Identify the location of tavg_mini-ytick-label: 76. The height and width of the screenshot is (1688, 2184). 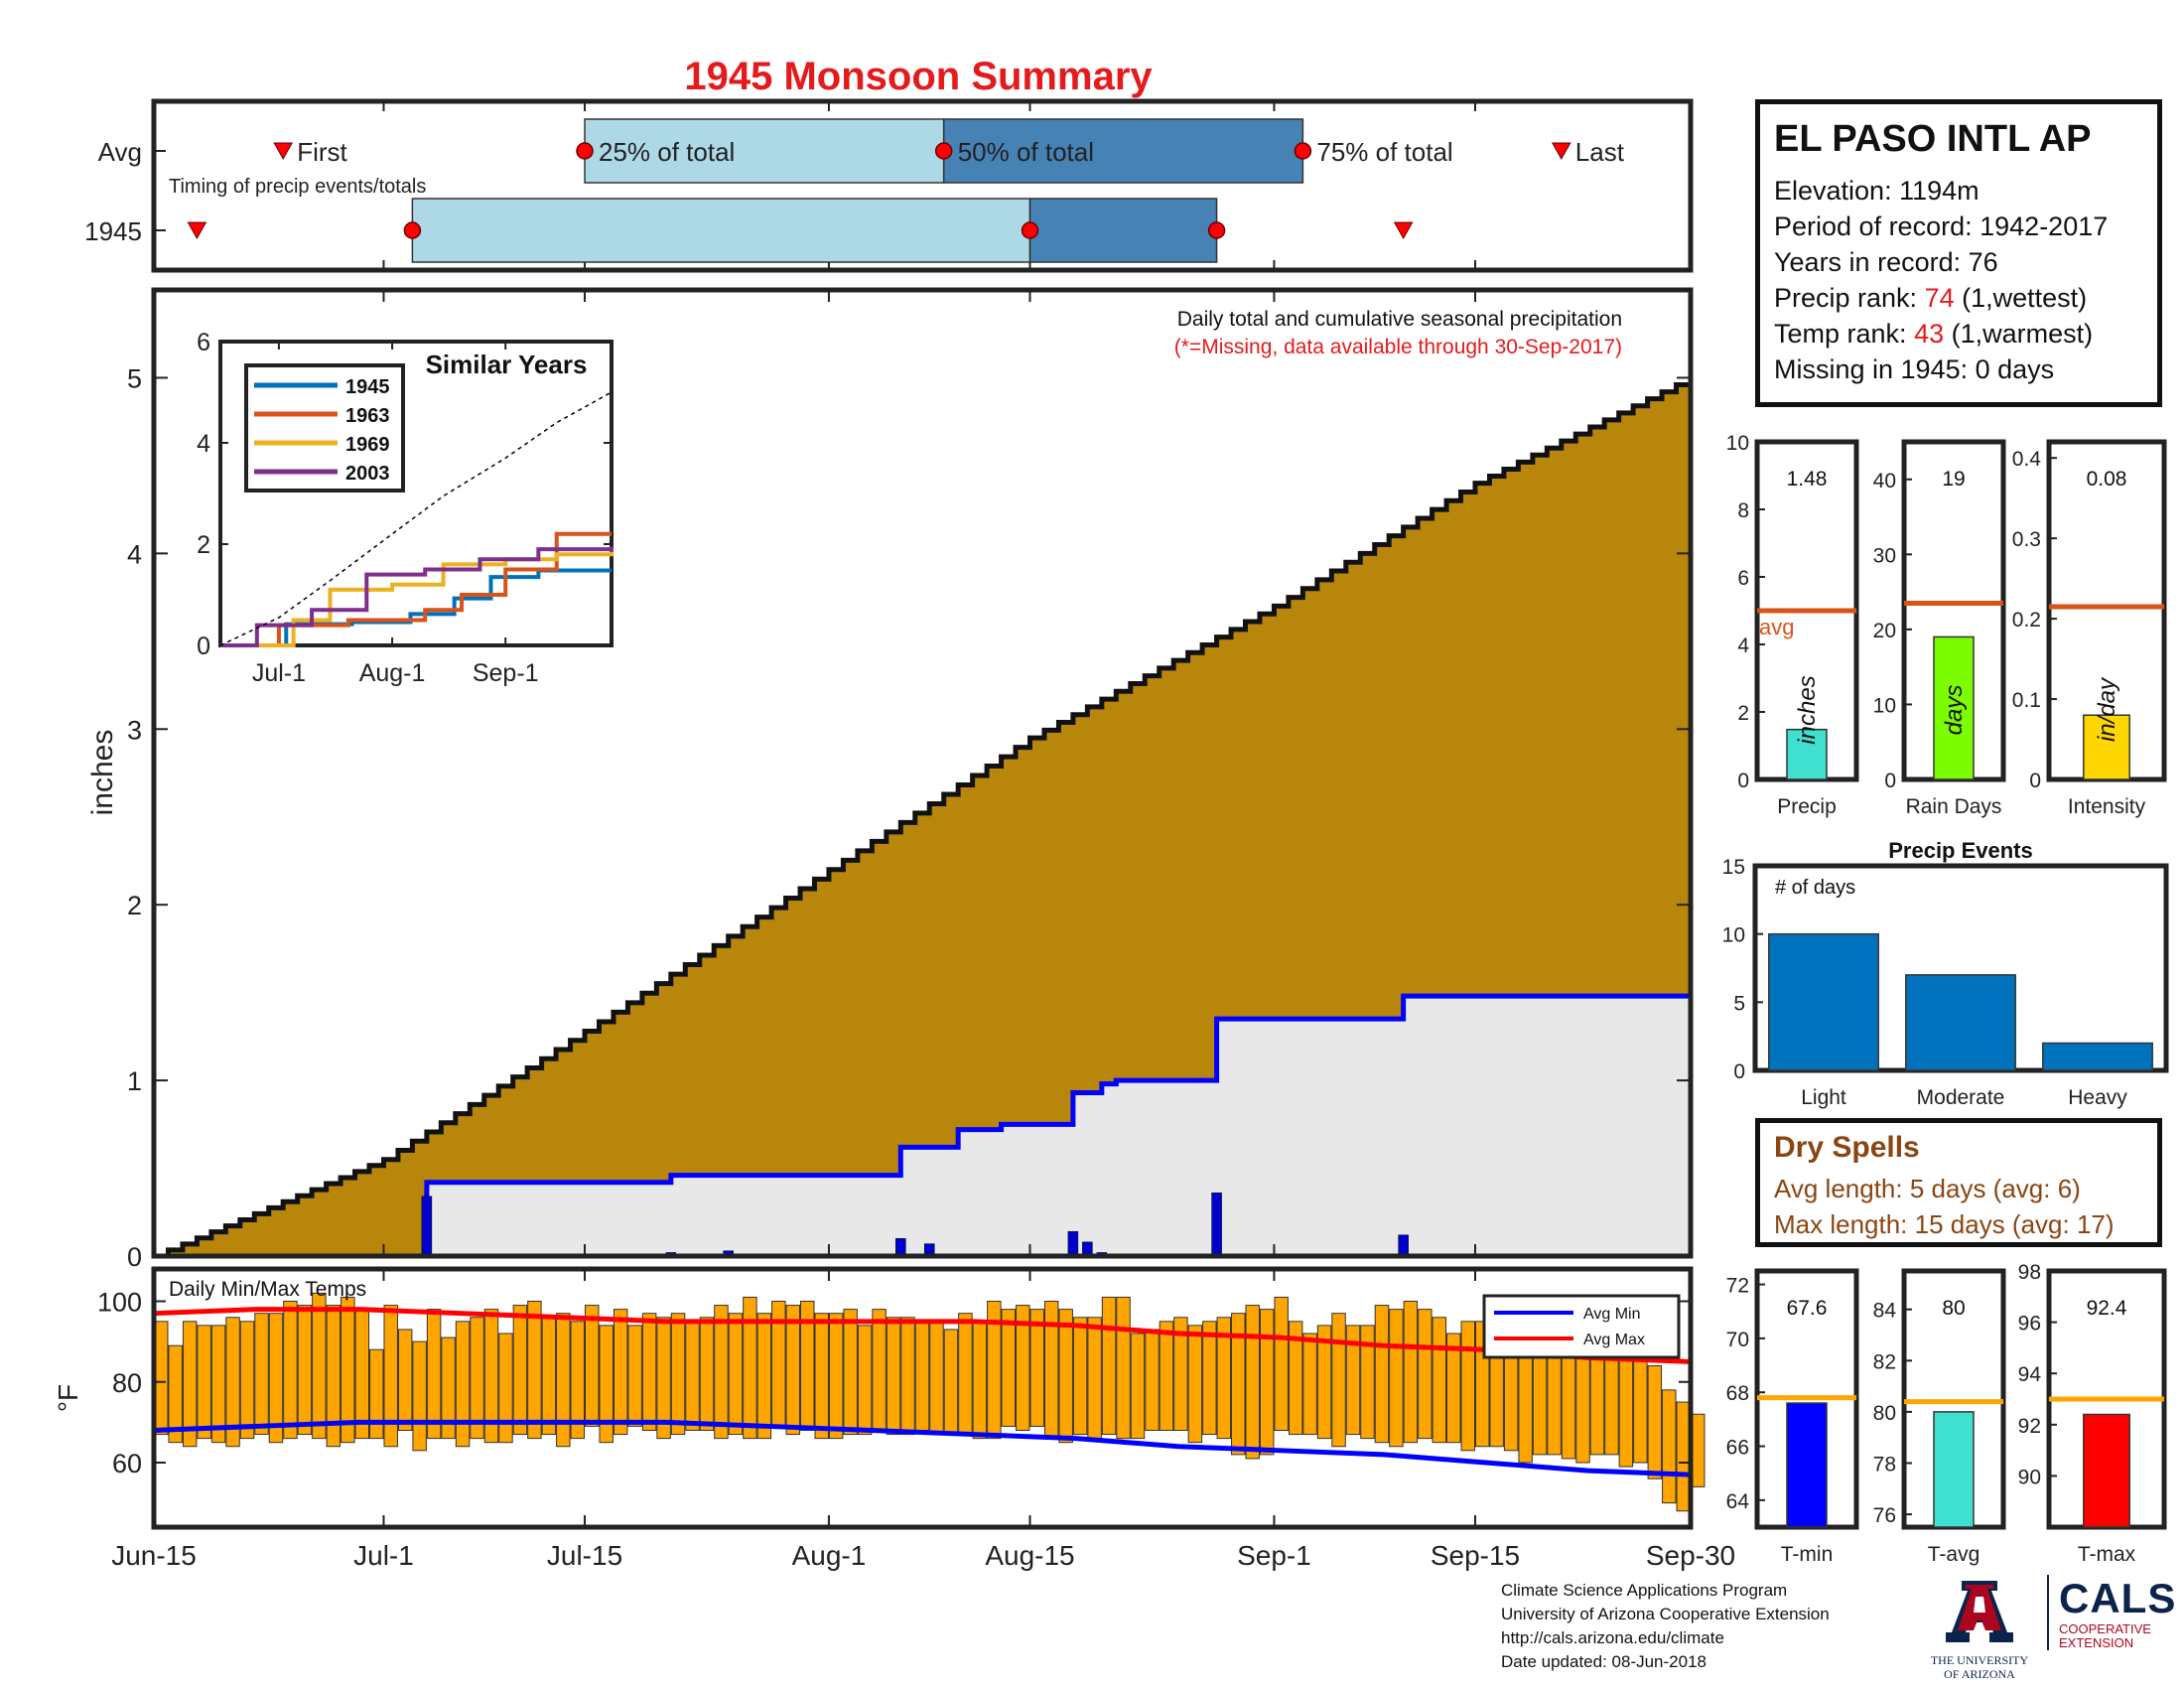
(1884, 1515).